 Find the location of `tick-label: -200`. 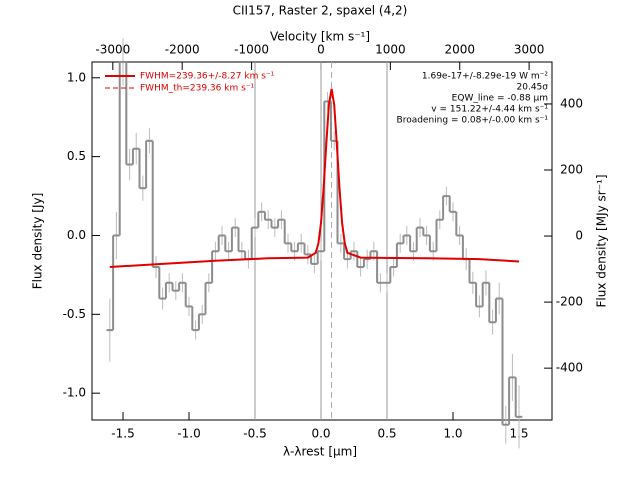

tick-label: -200 is located at coordinates (569, 302).